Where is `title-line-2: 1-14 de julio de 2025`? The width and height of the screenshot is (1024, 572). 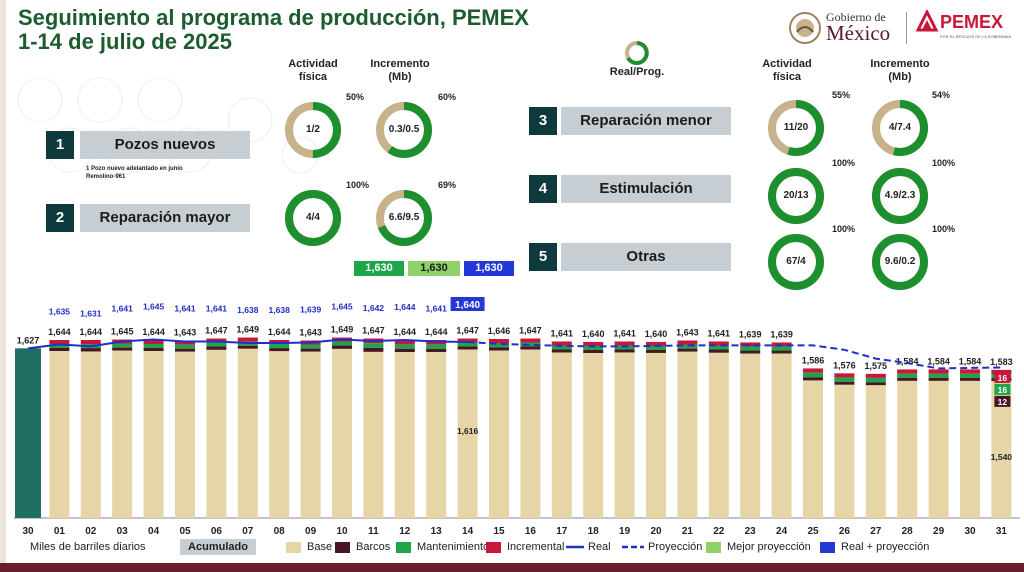
title-line-2: 1-14 de julio de 2025 is located at coordinates (125, 41).